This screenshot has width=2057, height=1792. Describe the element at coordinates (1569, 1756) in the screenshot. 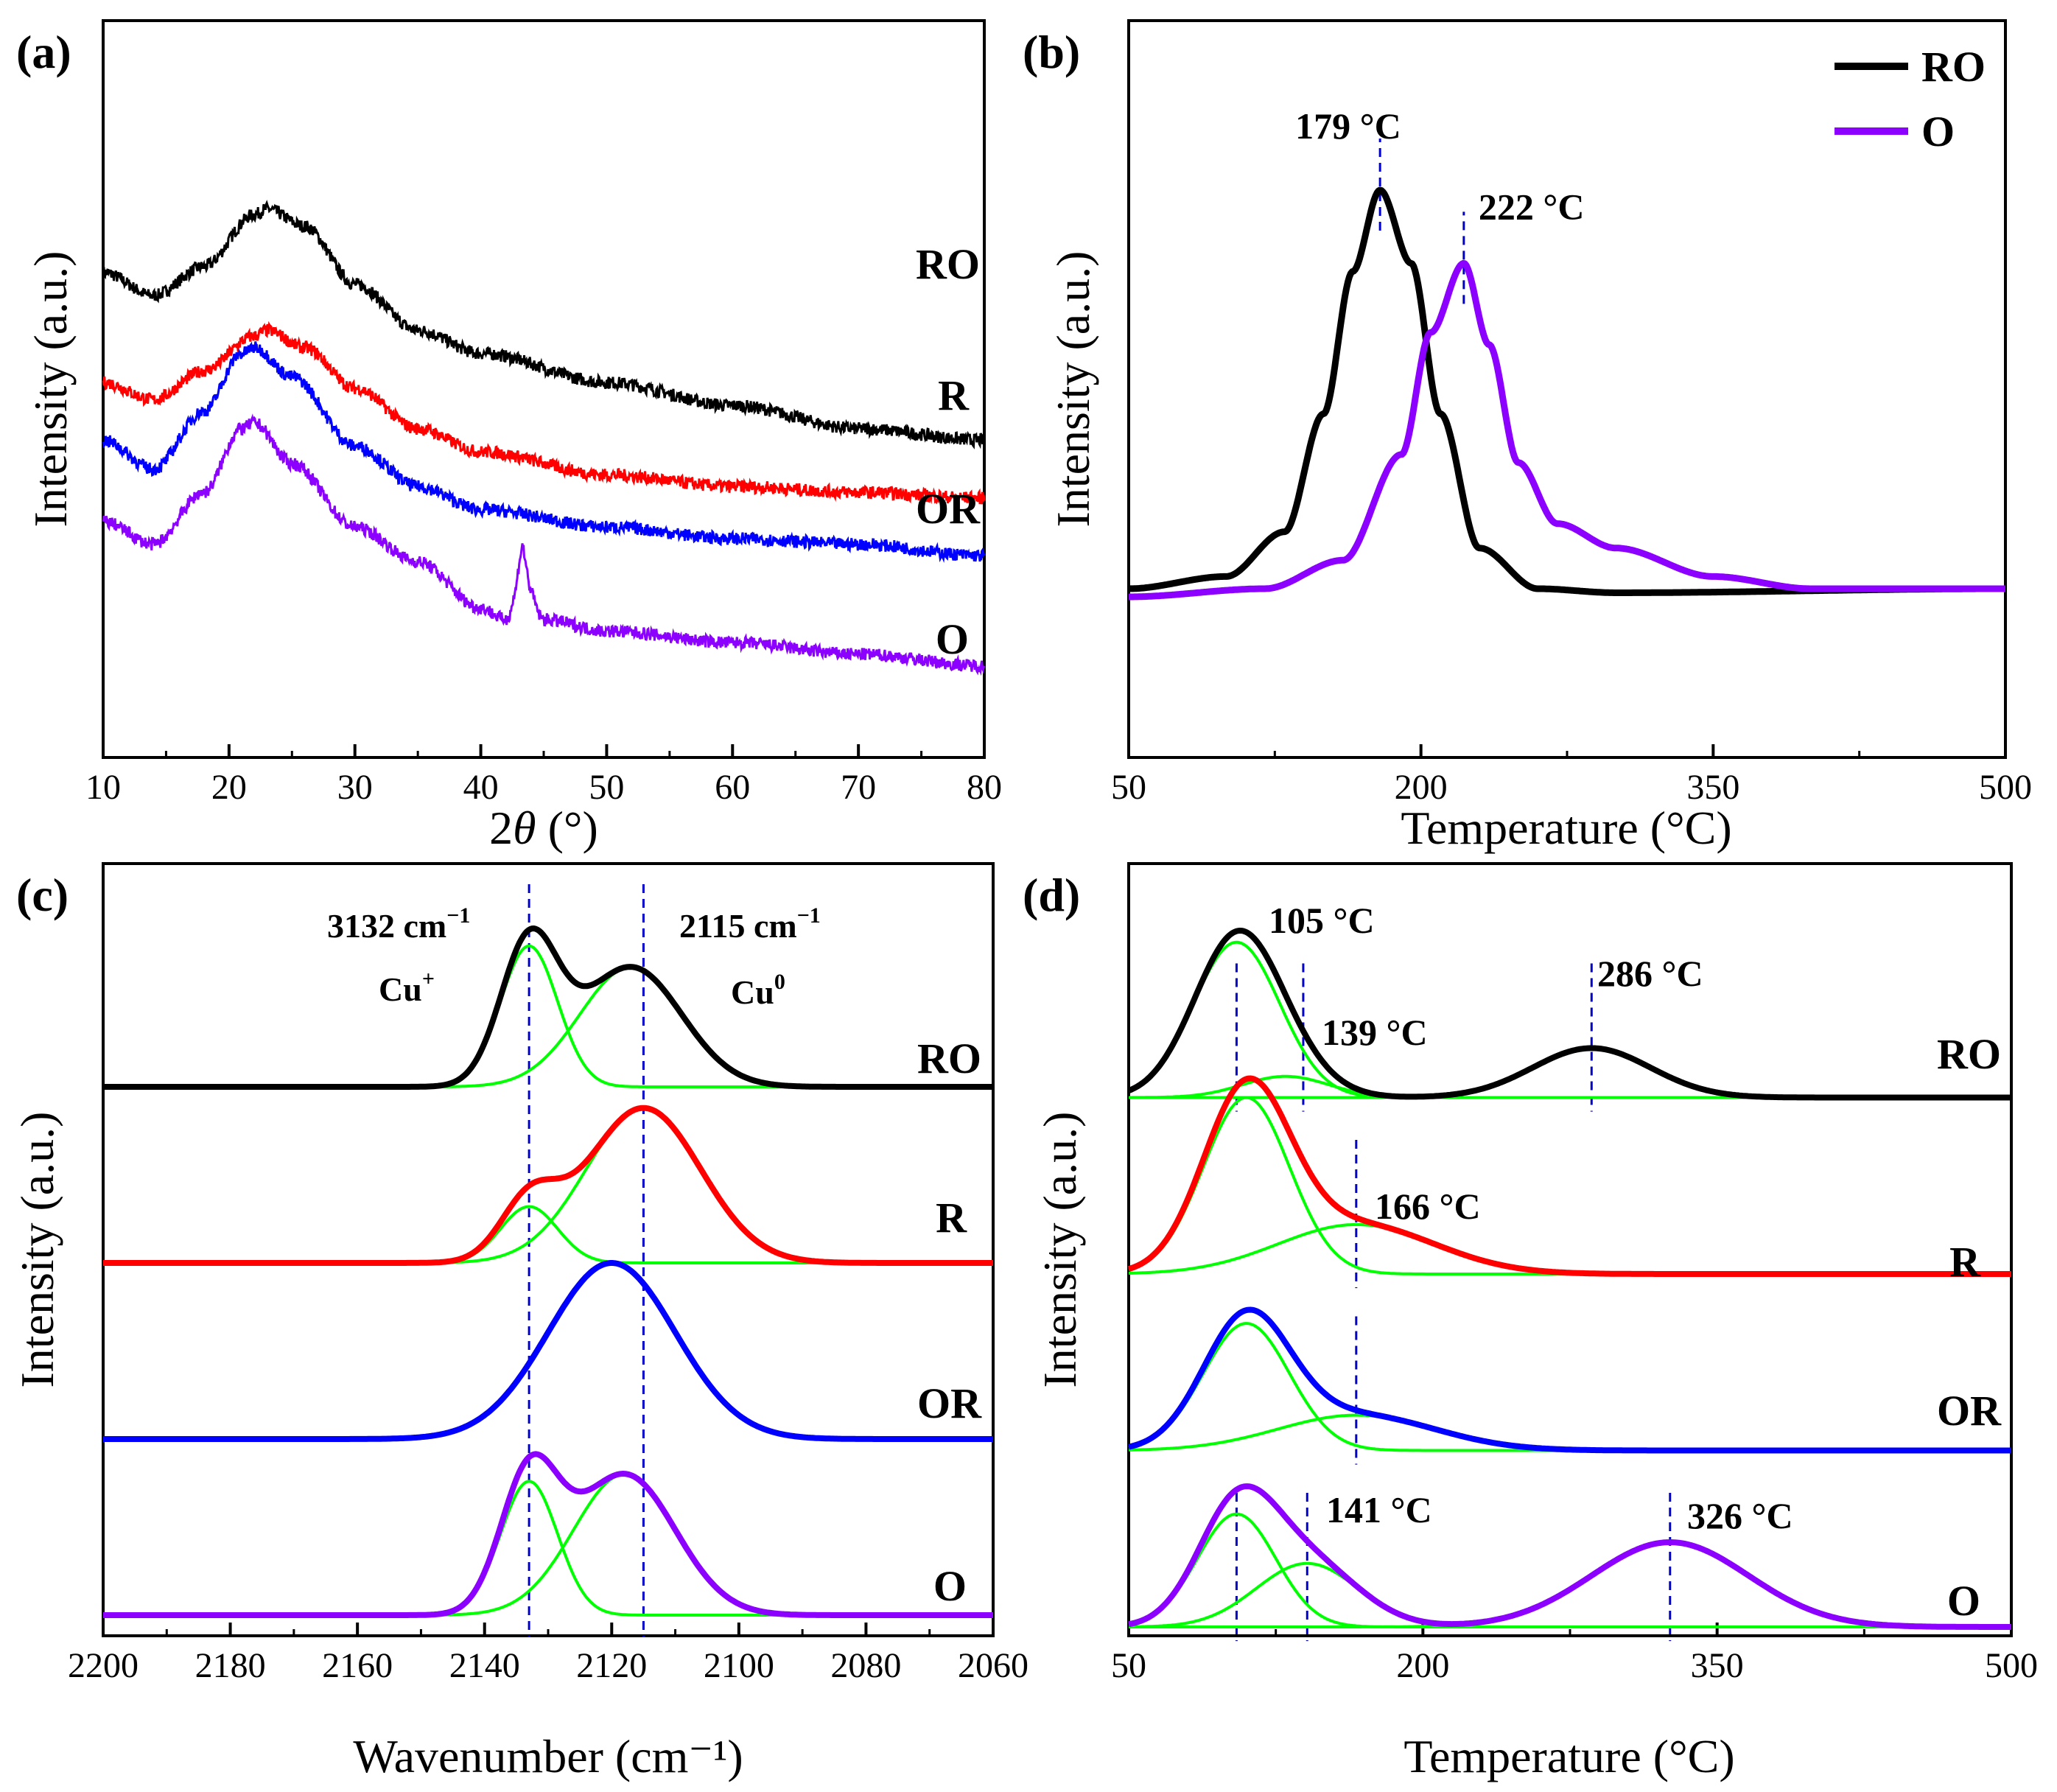

I see `panel-d-xlabel: Temperature (°C)` at that location.